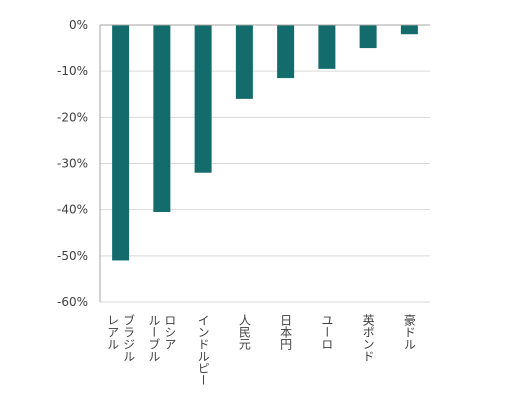  What do you see at coordinates (72, 210) in the screenshot?
I see `y-tick-label: -40%` at bounding box center [72, 210].